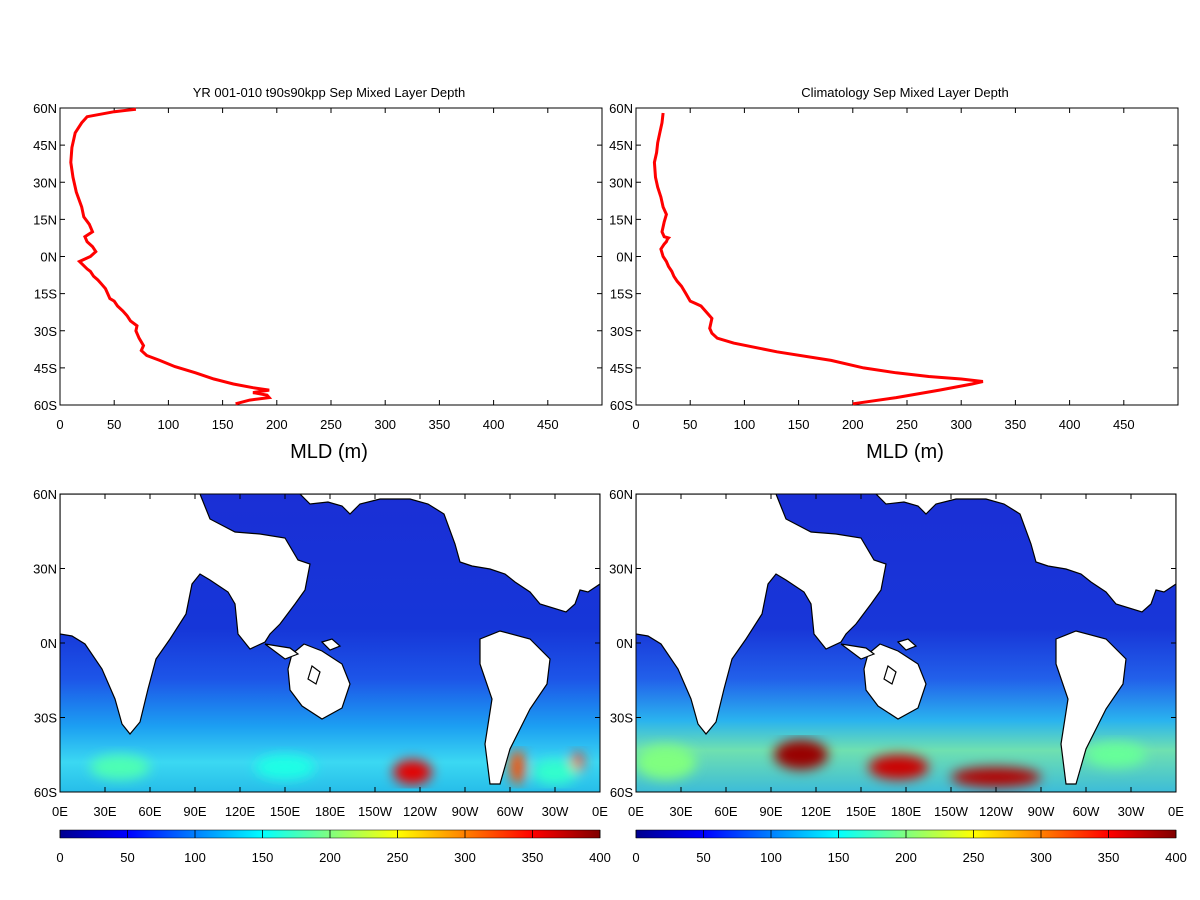  What do you see at coordinates (839, 857) in the screenshot?
I see `colorbar-tick-label: 150` at bounding box center [839, 857].